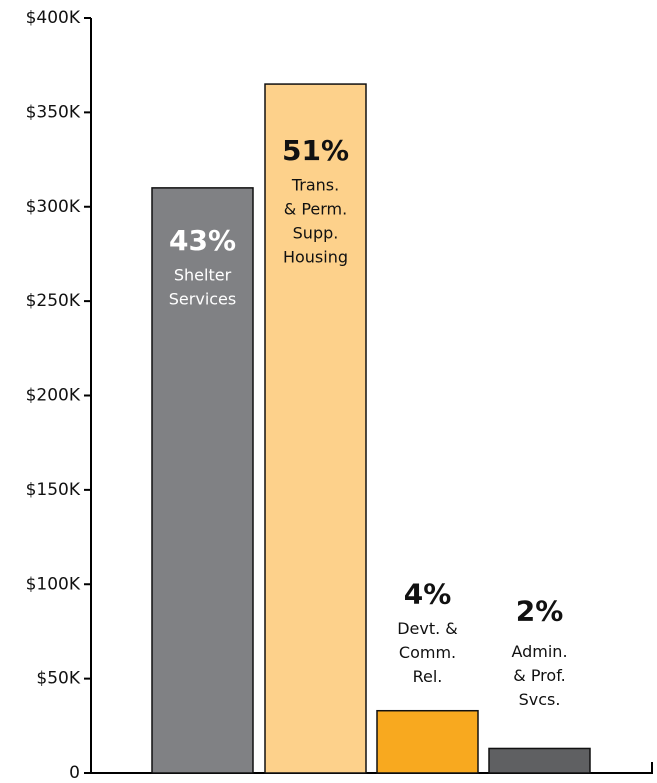 The width and height of the screenshot is (657, 783). I want to click on category-label: Comm., so click(427, 652).